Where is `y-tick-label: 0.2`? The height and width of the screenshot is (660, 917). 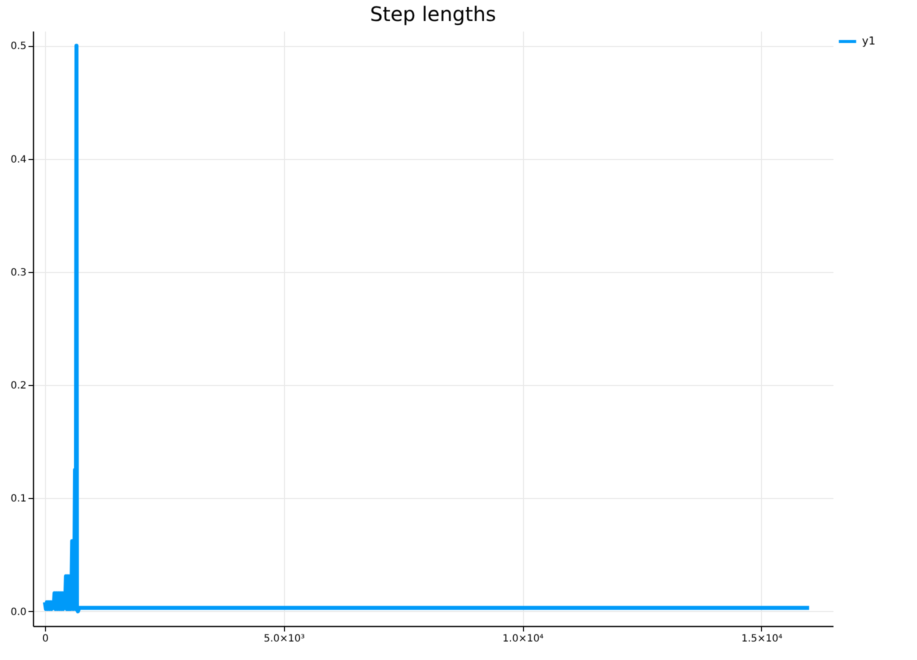 y-tick-label: 0.2 is located at coordinates (18, 386).